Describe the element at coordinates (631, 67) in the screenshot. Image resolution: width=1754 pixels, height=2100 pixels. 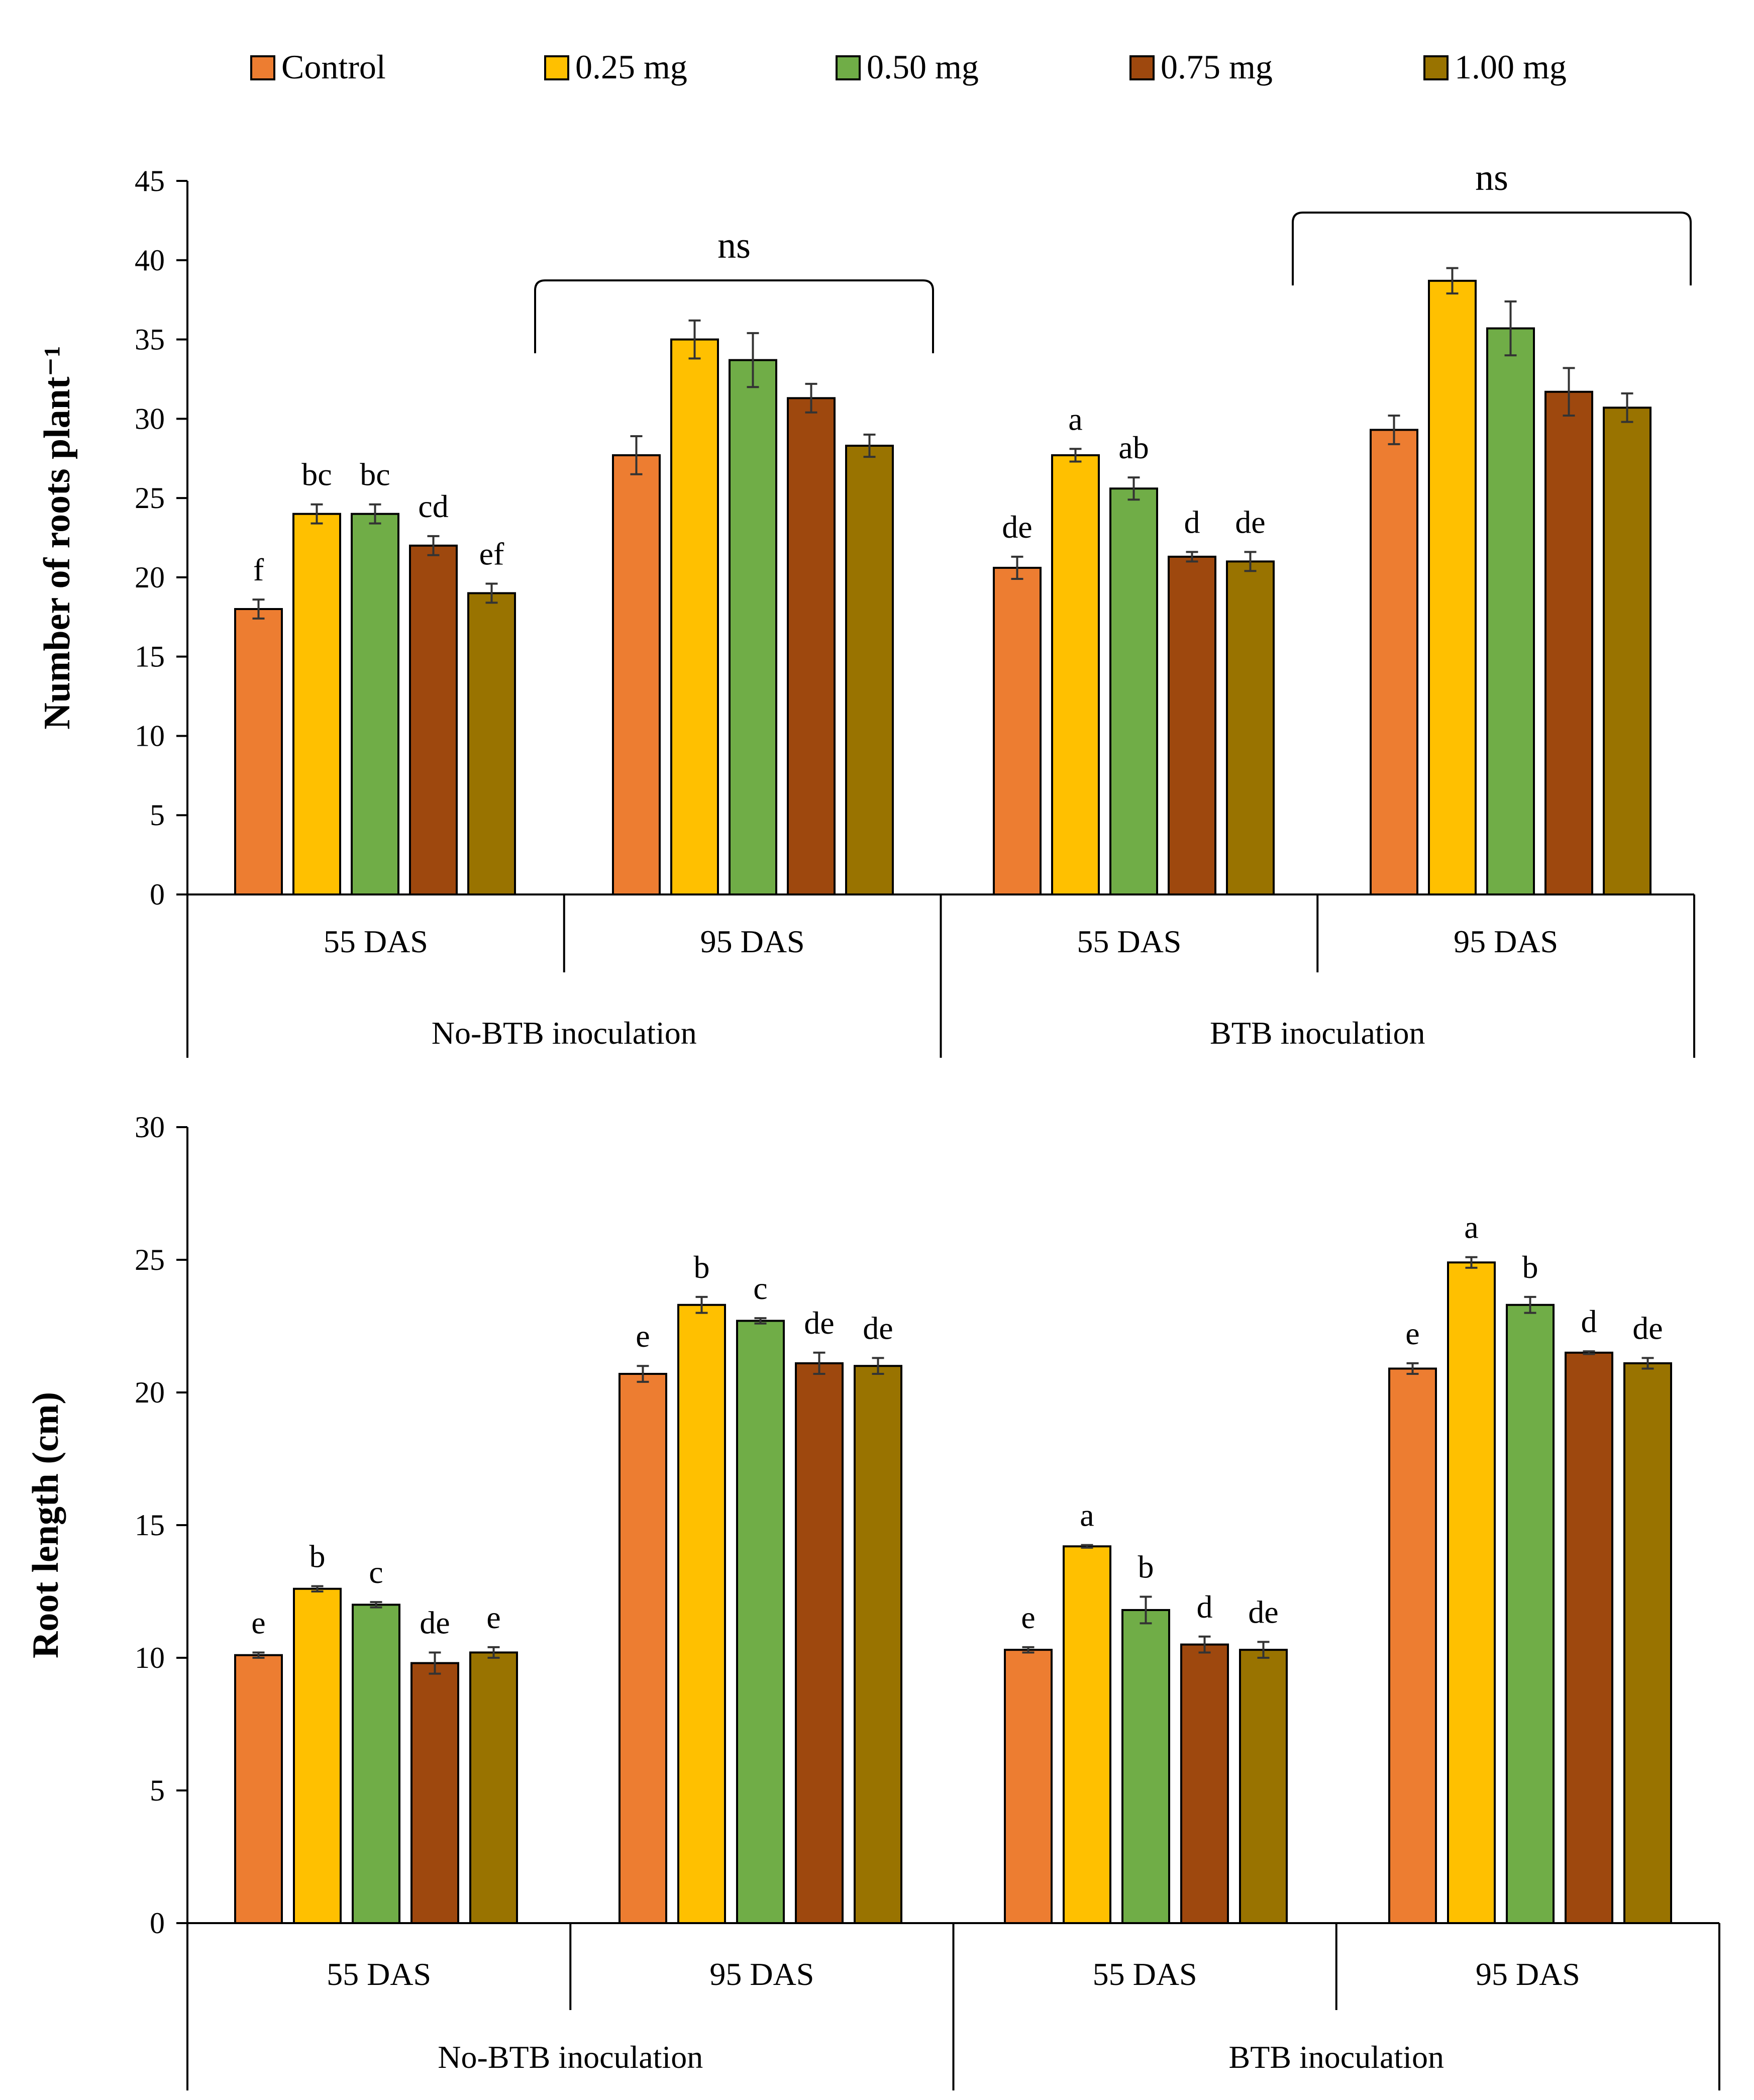
I see `legend-label: 0.25 mg` at that location.